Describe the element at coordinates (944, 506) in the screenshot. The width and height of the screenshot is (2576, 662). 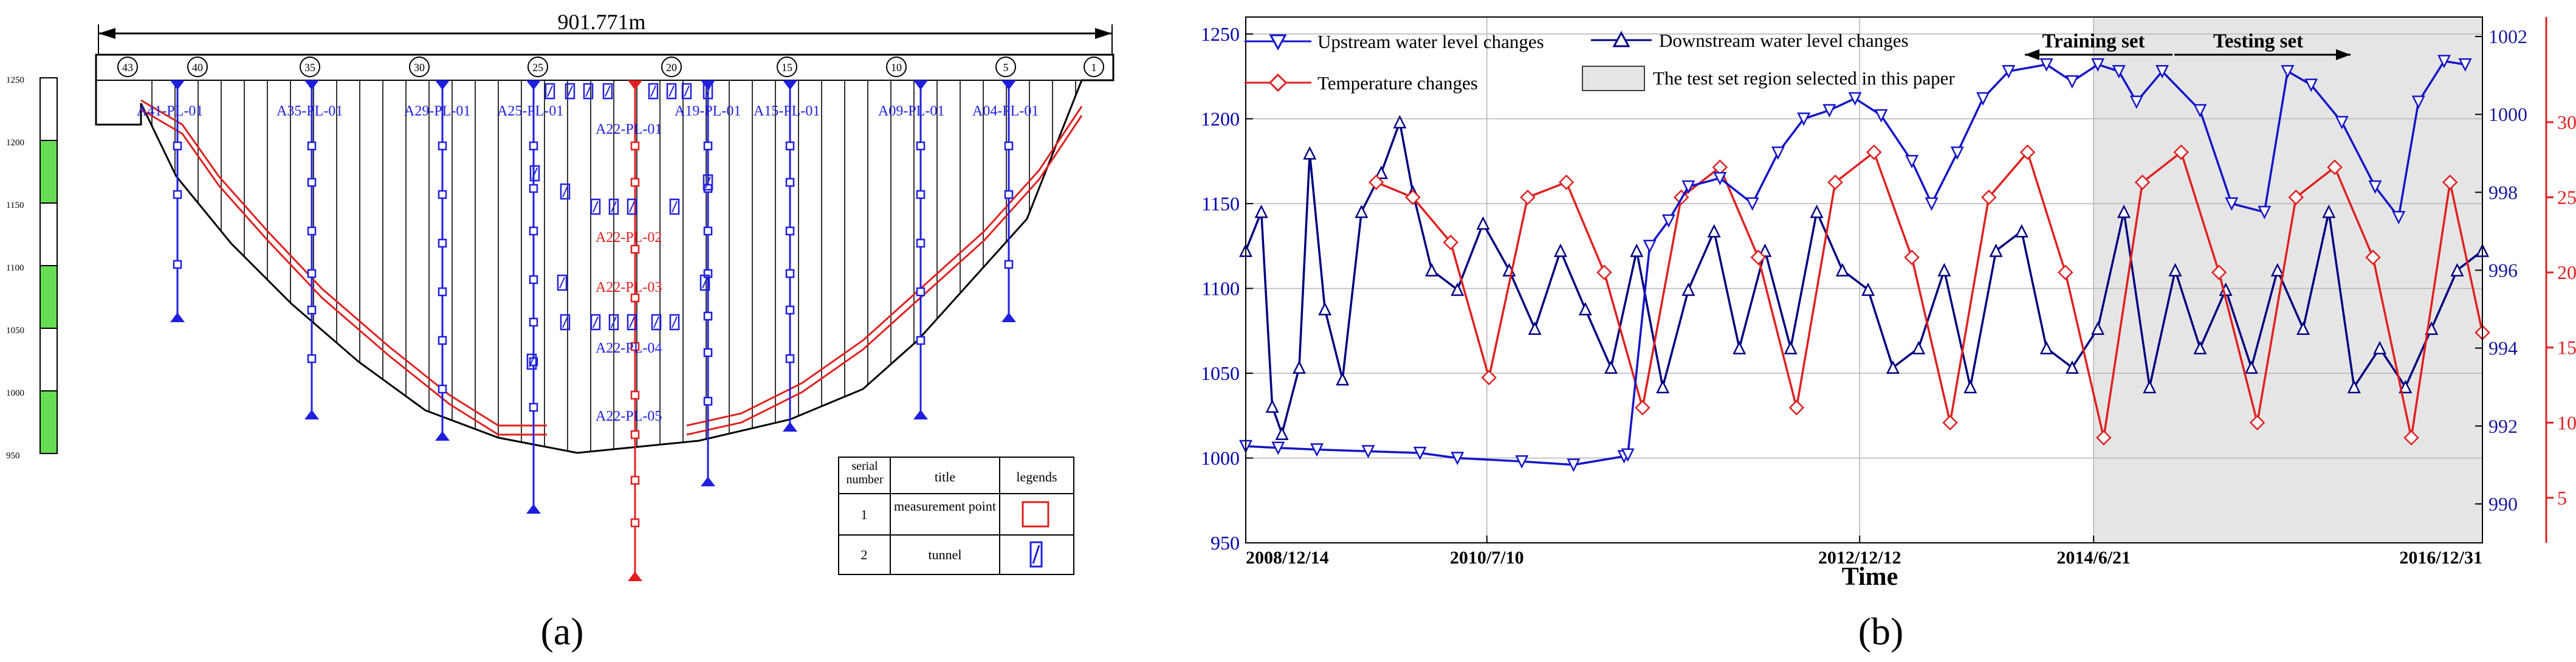
I see `legend-row1-title: measurement point` at that location.